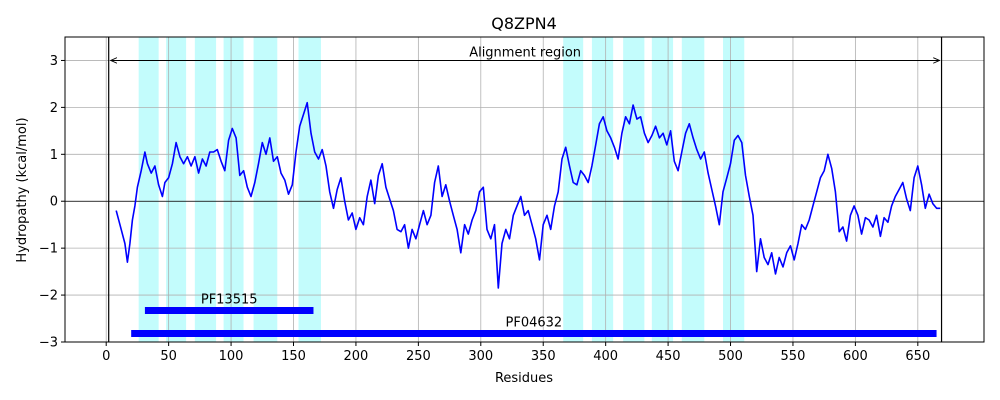 This screenshot has height=400, width=1000. Describe the element at coordinates (356, 356) in the screenshot. I see `x-tick-label: 200` at that location.